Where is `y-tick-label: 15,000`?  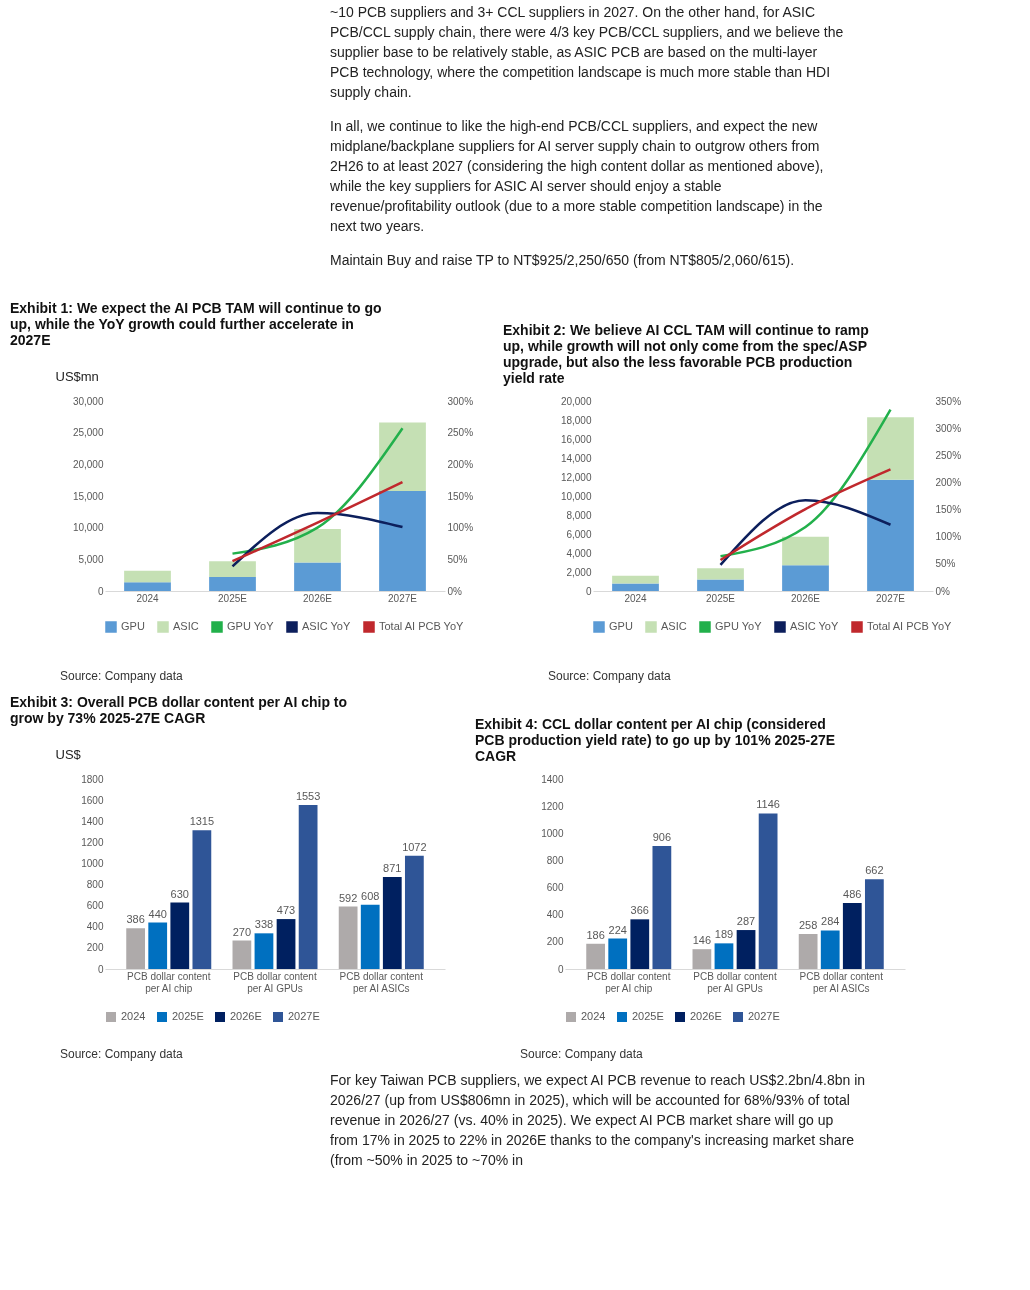 y-tick-label: 15,000 is located at coordinates (88, 496).